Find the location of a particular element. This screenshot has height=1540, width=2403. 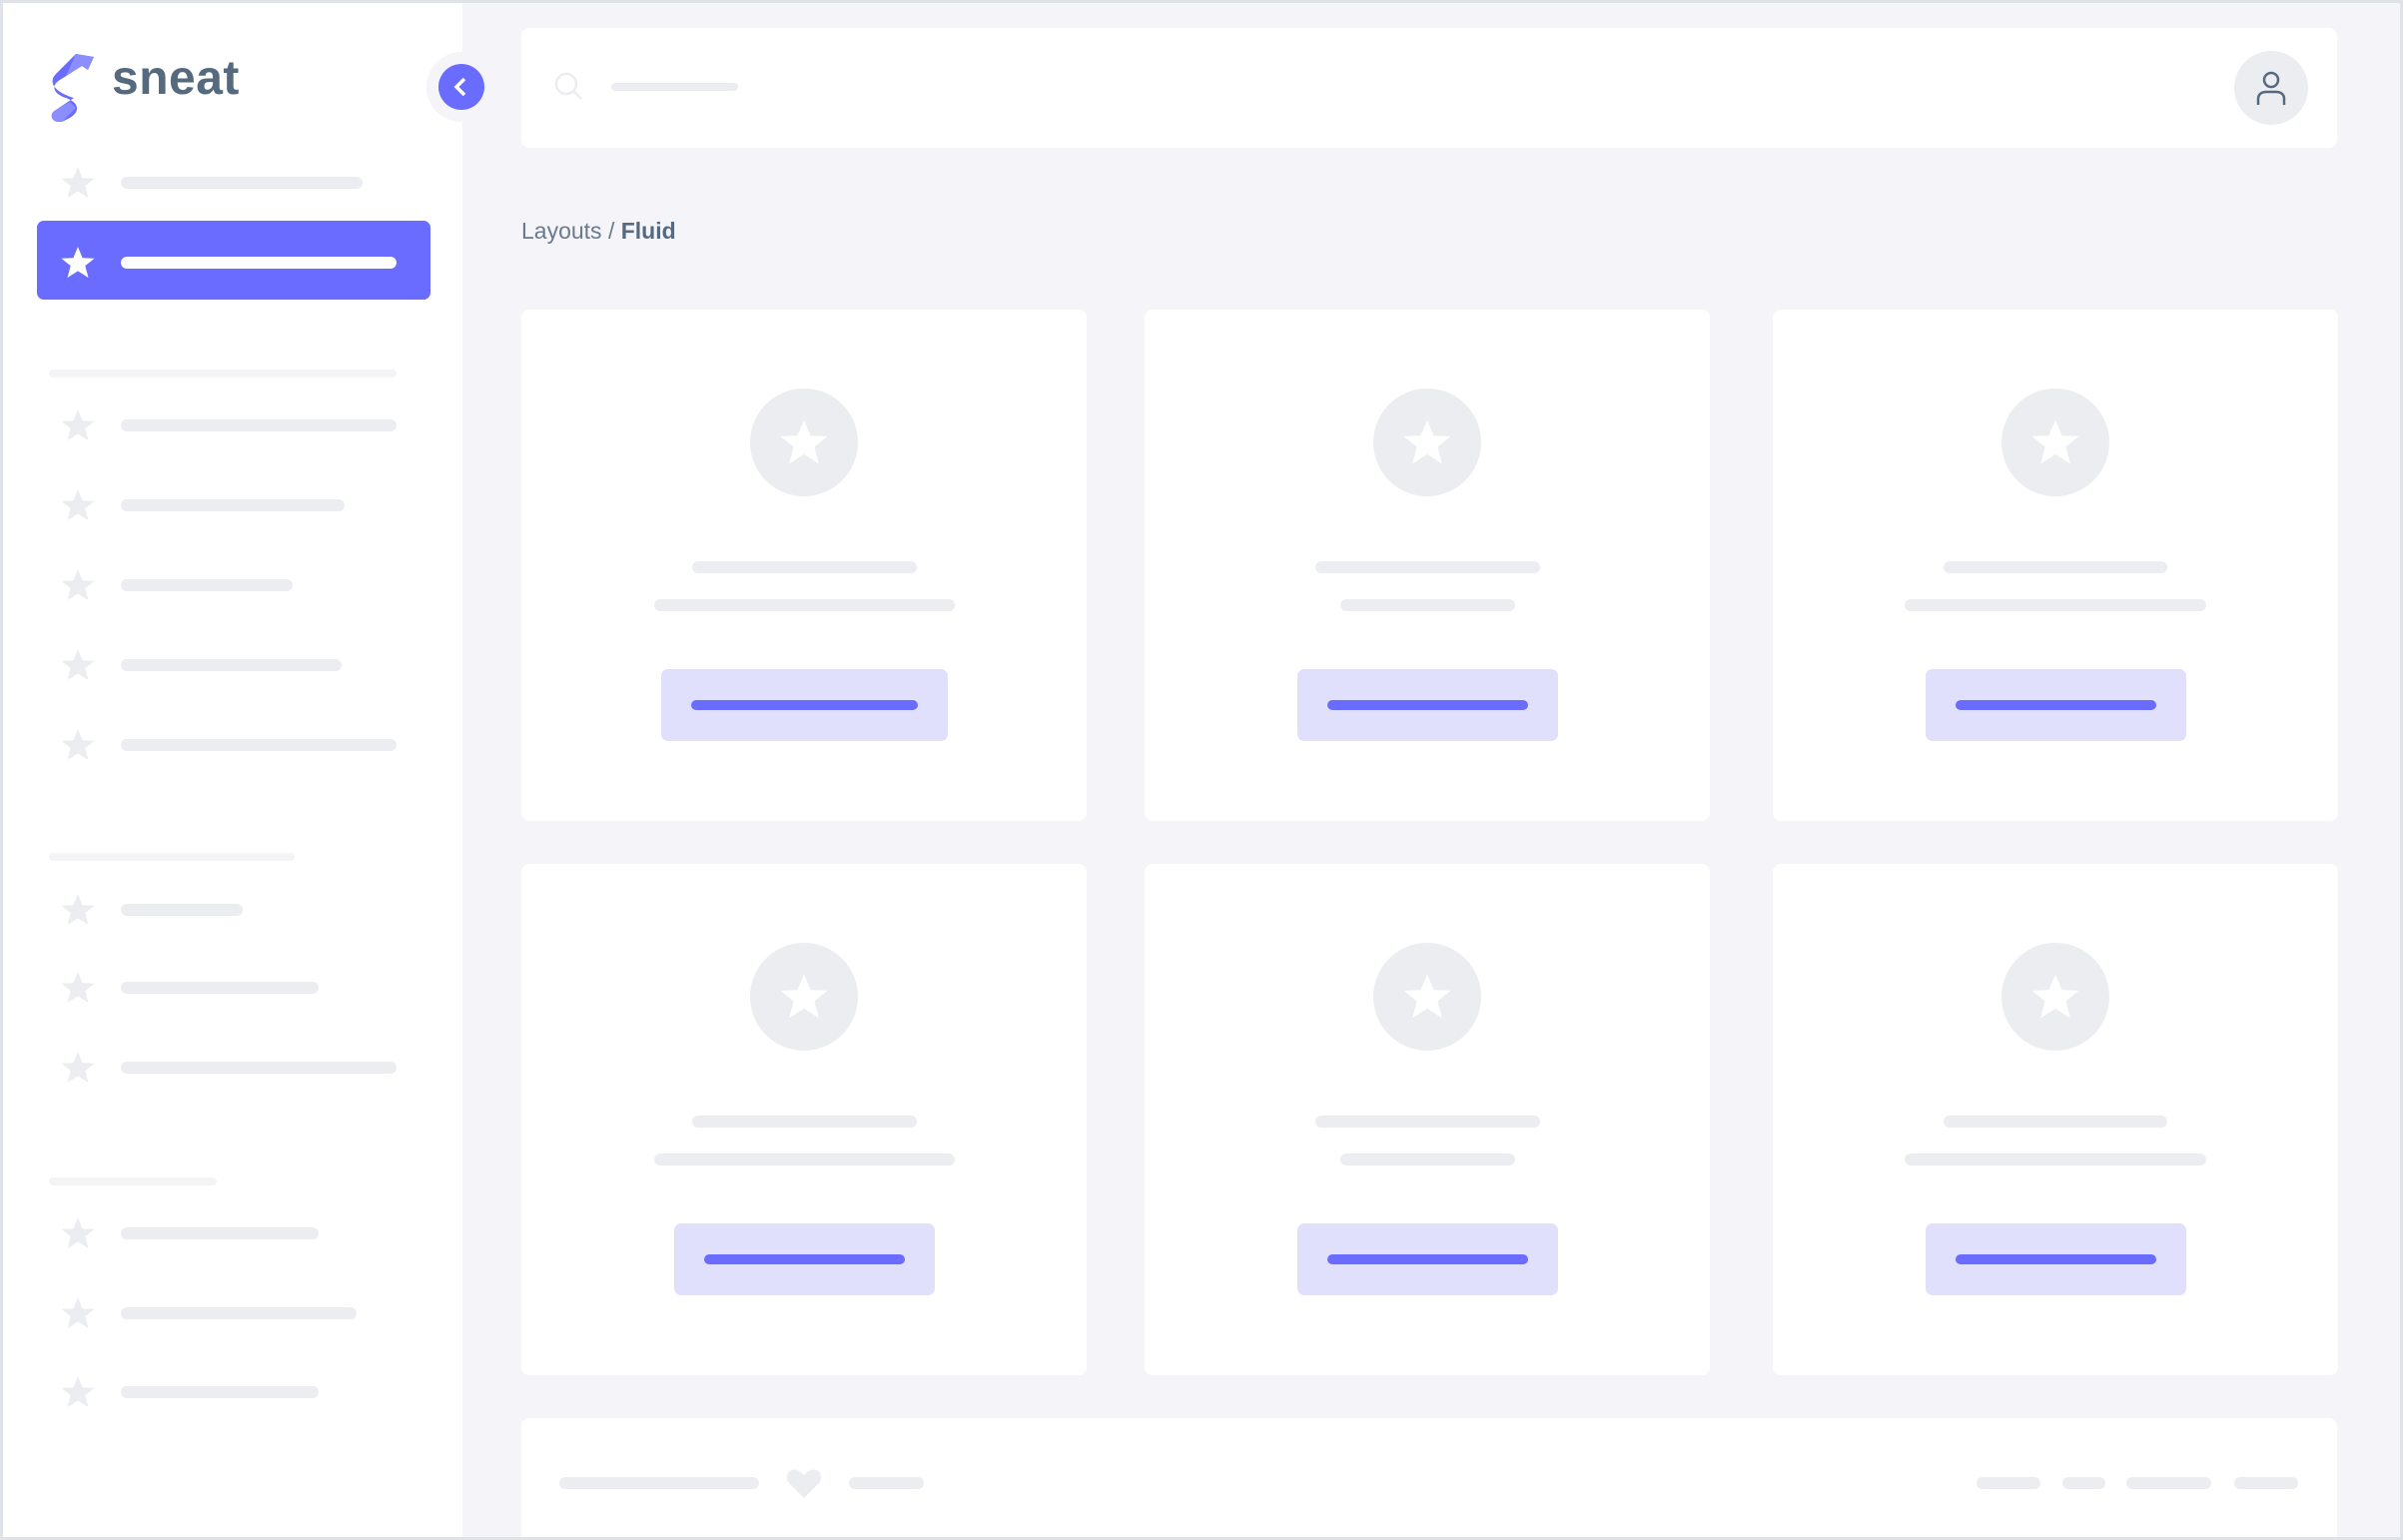

chevron-left-icon is located at coordinates (459, 87).